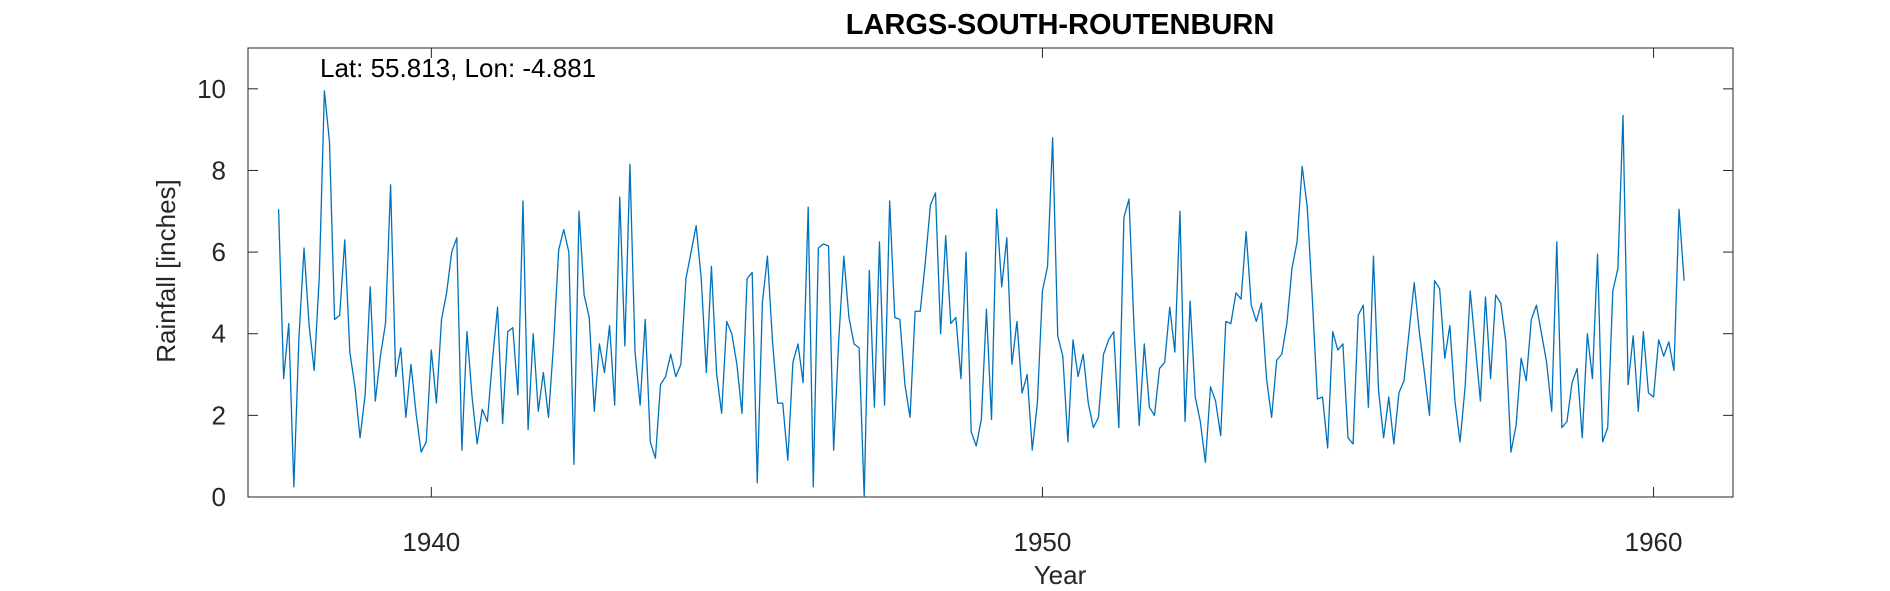 This screenshot has height=591, width=1890. I want to click on y-axis-label: Rainfall [inches], so click(166, 271).